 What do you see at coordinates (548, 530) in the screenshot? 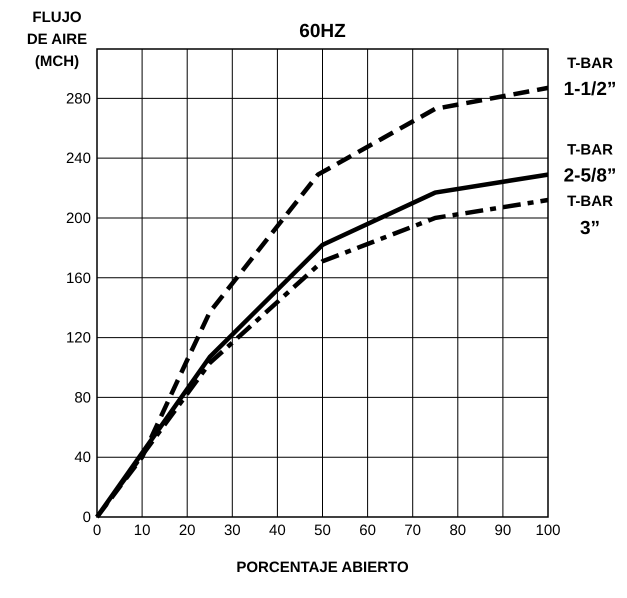
I see `x-tick-label: 100` at bounding box center [548, 530].